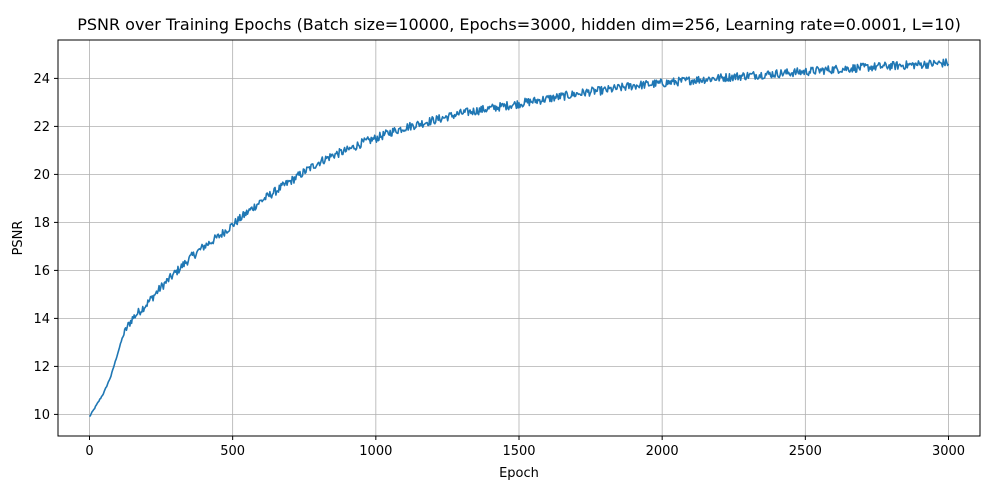 Image resolution: width=989 pixels, height=490 pixels. I want to click on y-tick-label: 22, so click(41, 127).